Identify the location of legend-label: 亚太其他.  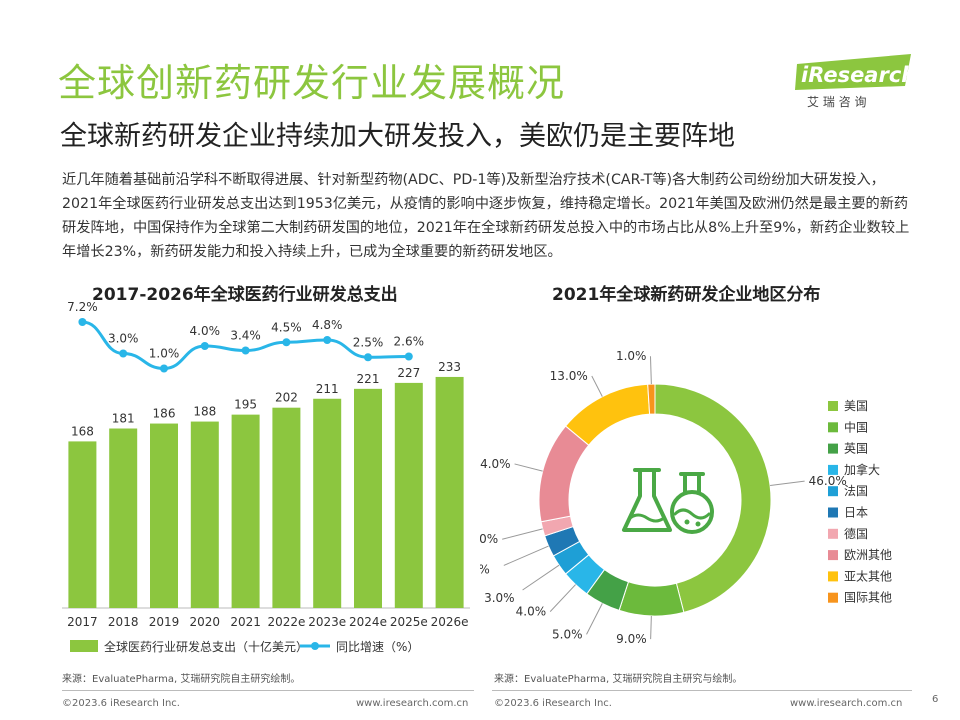
(868, 575).